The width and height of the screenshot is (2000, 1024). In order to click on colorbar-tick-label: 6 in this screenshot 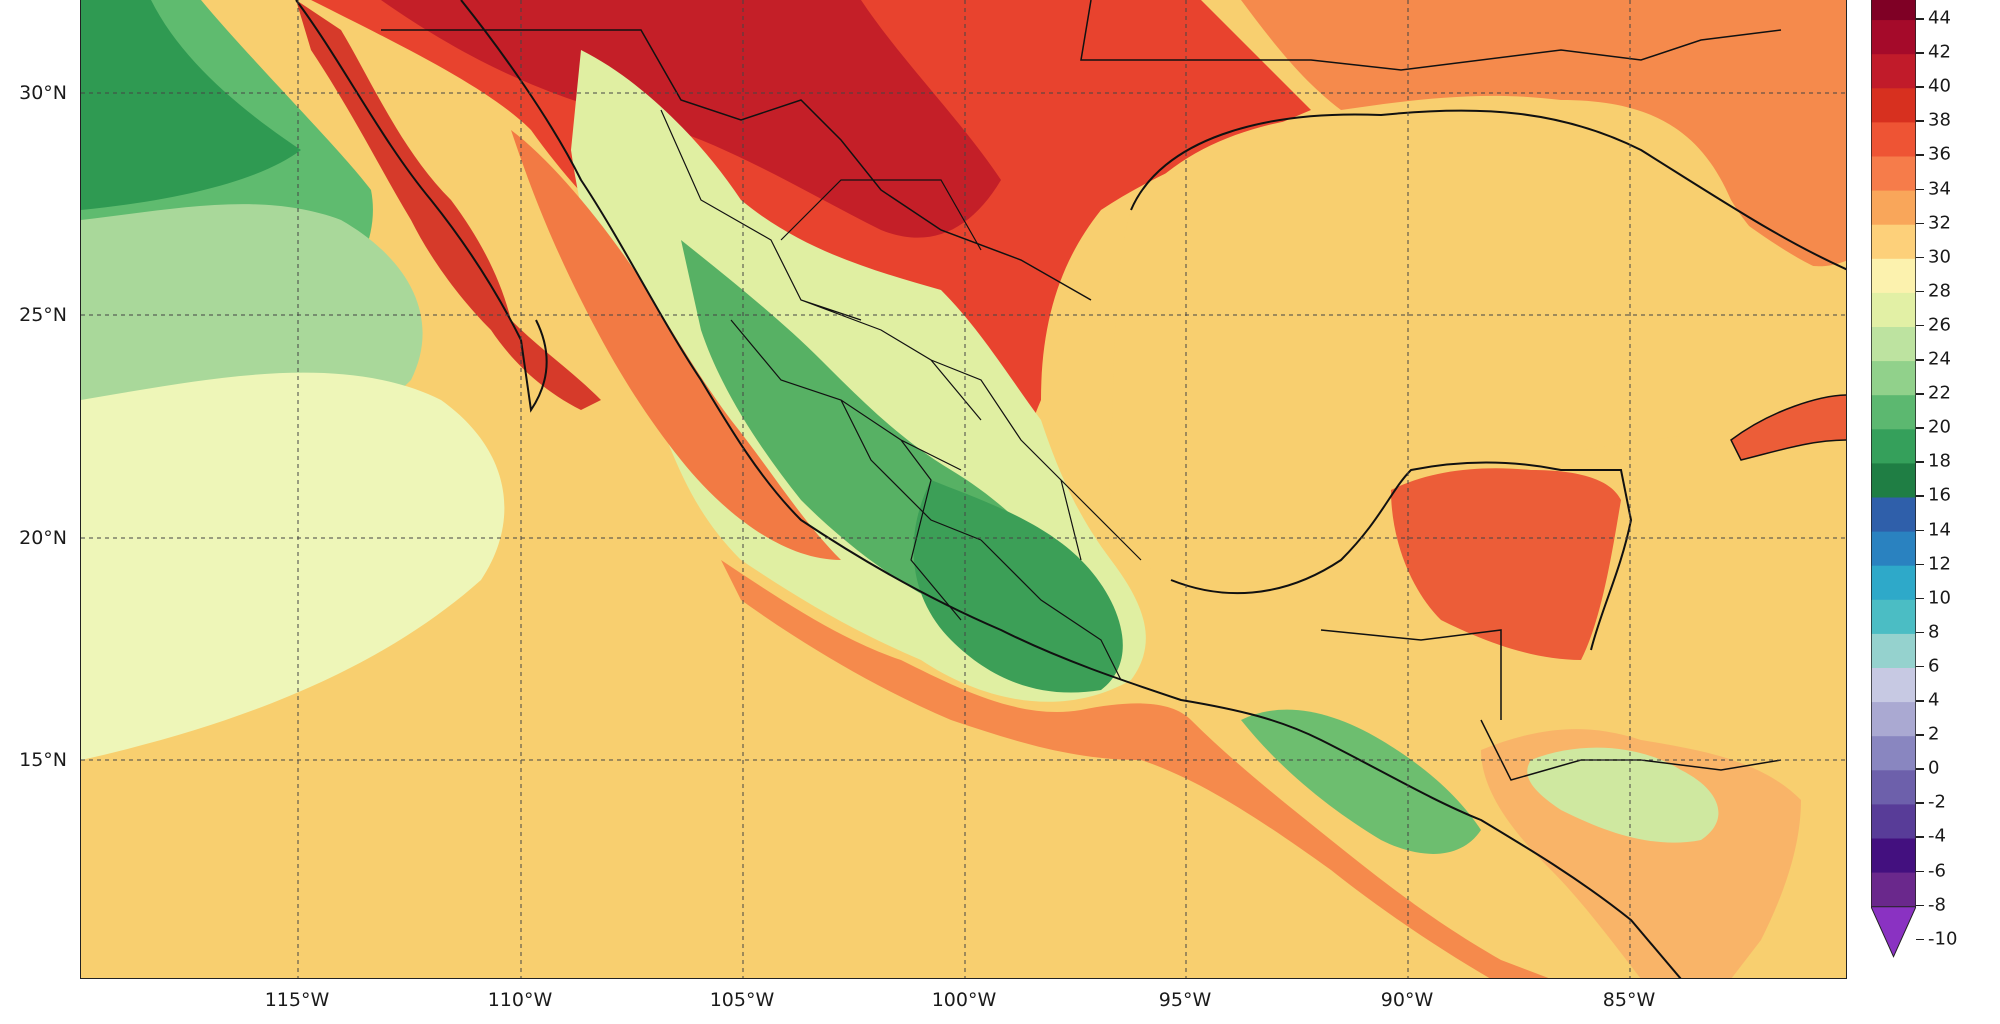, I will do `click(1934, 666)`.